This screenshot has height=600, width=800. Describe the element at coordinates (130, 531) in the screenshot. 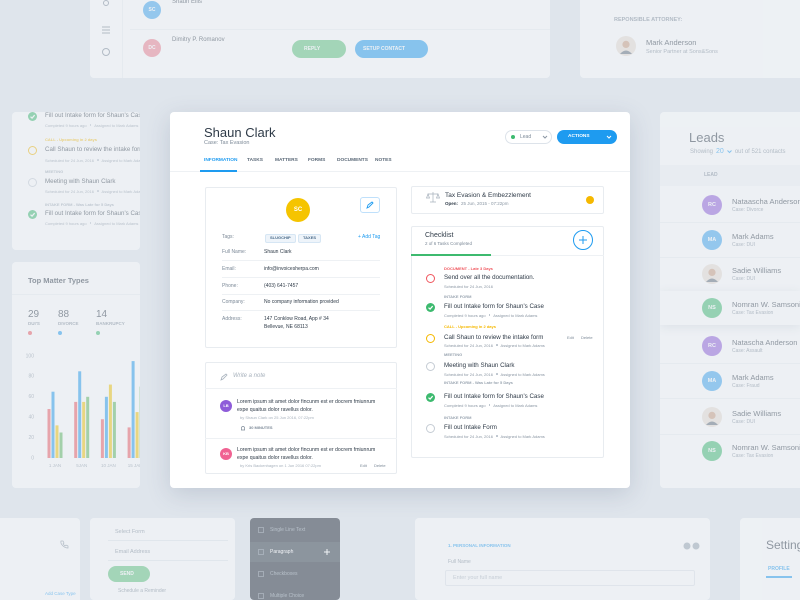

I see `form-select: Select Form` at that location.